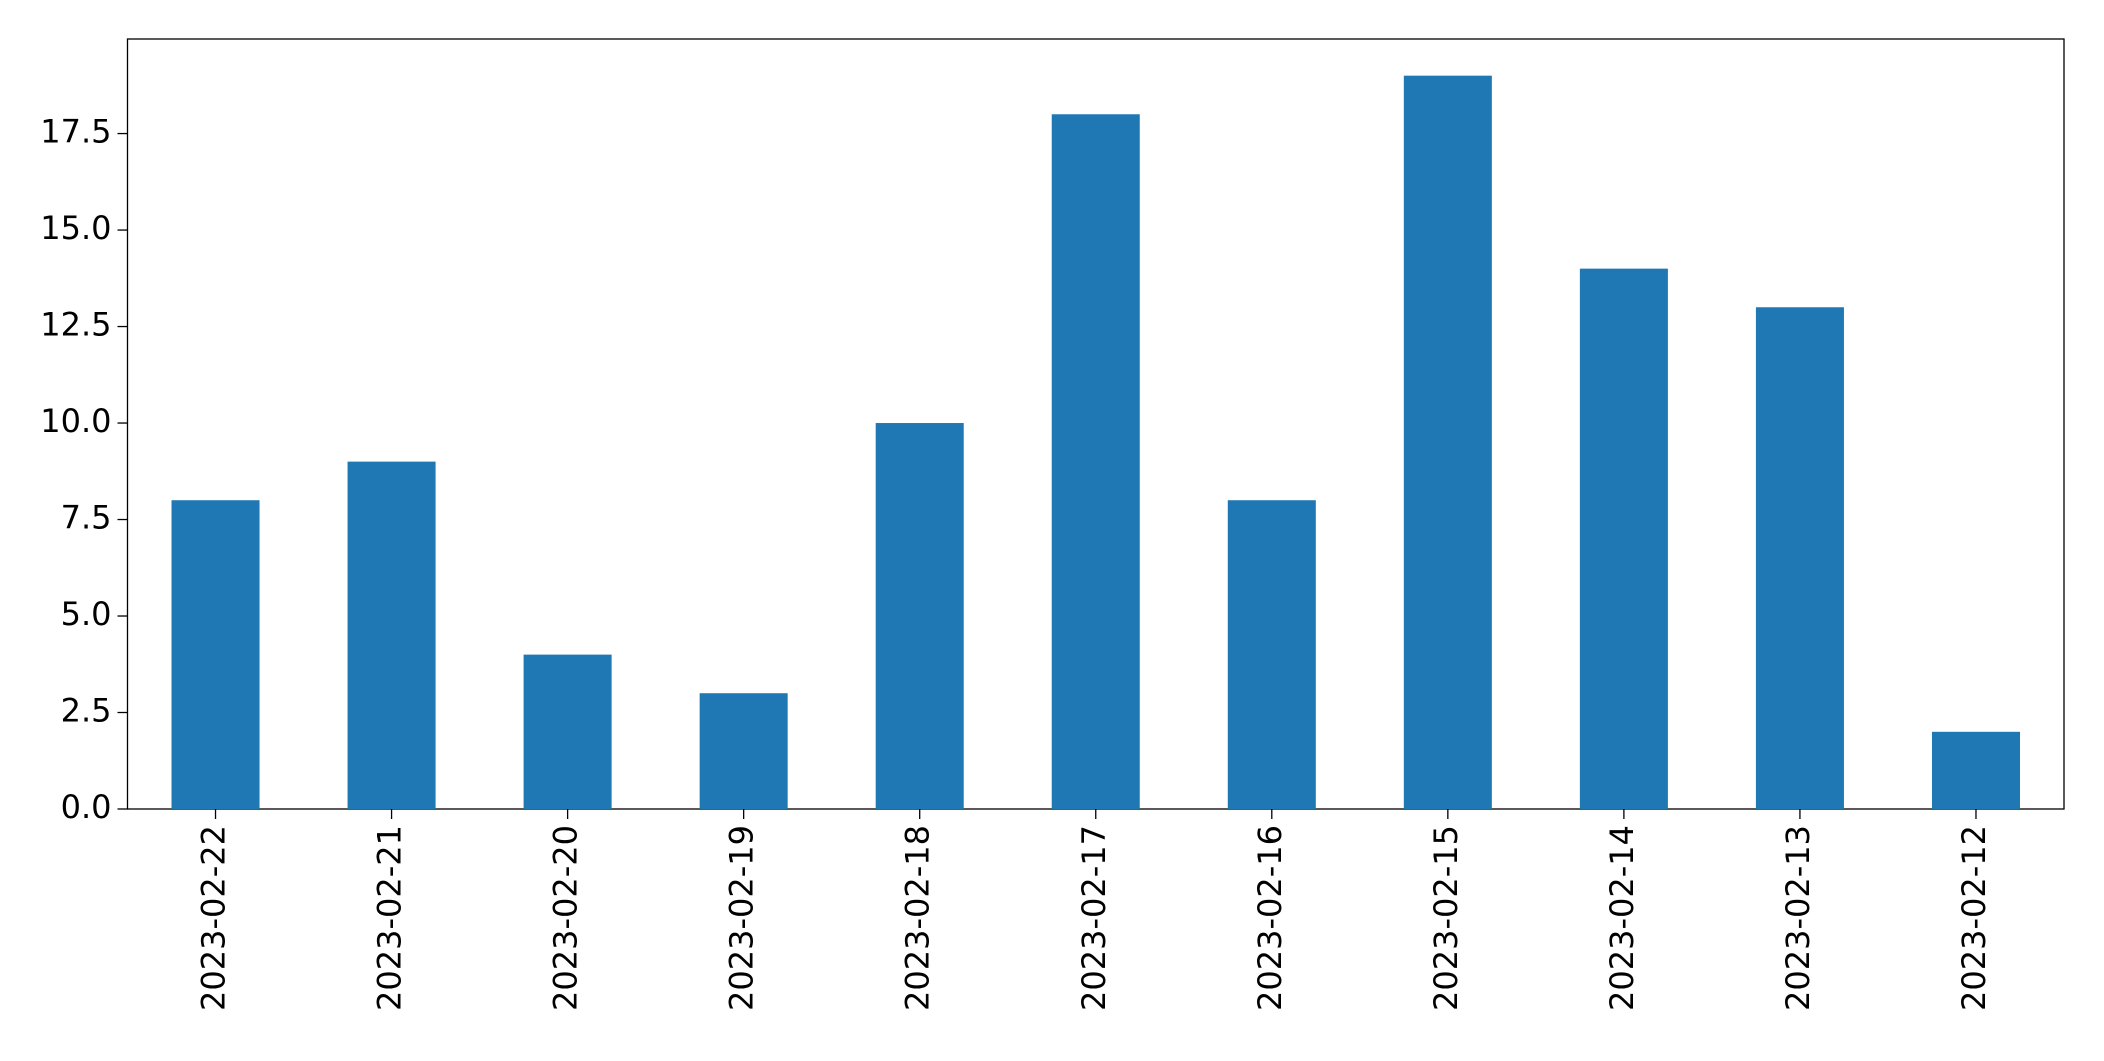  I want to click on x-tick-label: 2023-02-19, so click(742, 918).